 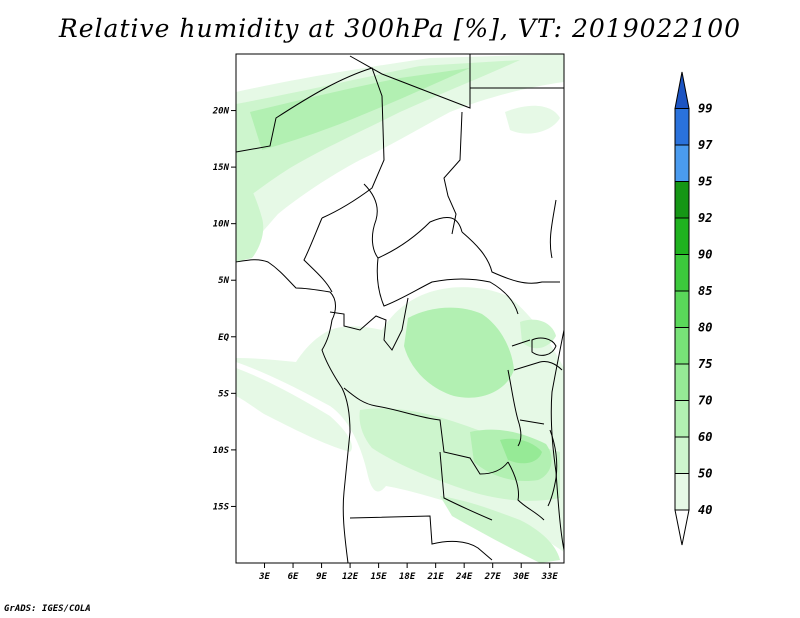 What do you see at coordinates (221, 225) in the screenshot?
I see `lat-tick-label: 10N` at bounding box center [221, 225].